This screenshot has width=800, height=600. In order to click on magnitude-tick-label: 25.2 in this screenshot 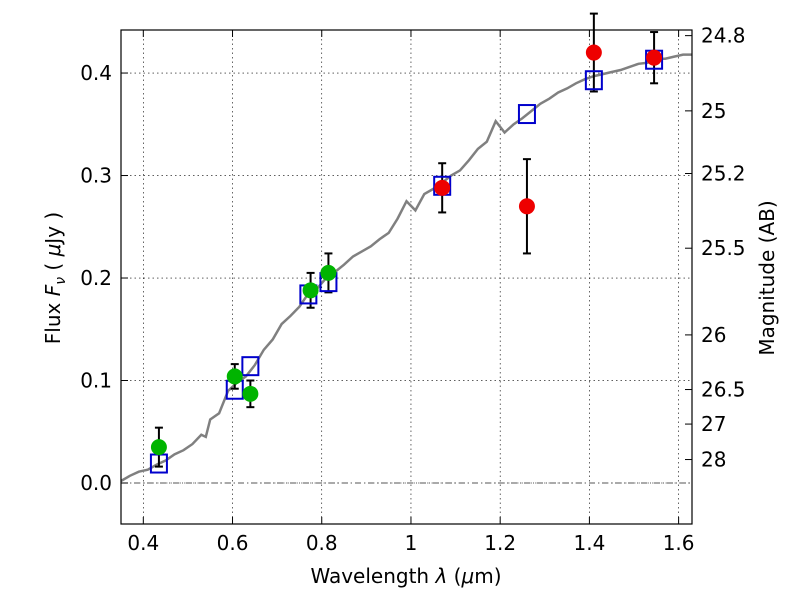, I will do `click(723, 173)`.